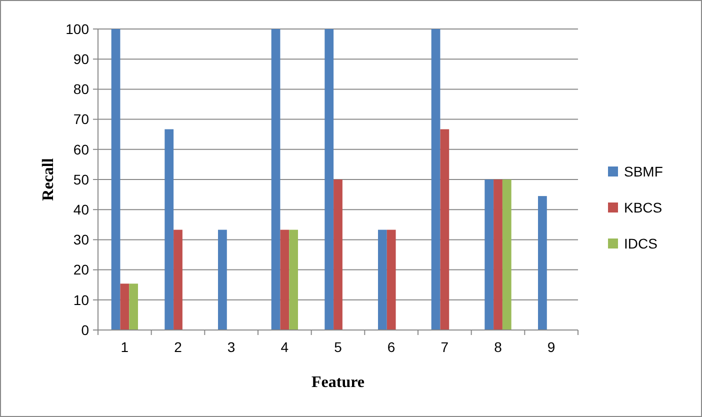 This screenshot has width=702, height=417. What do you see at coordinates (643, 207) in the screenshot?
I see `legend-label: KBCS` at bounding box center [643, 207].